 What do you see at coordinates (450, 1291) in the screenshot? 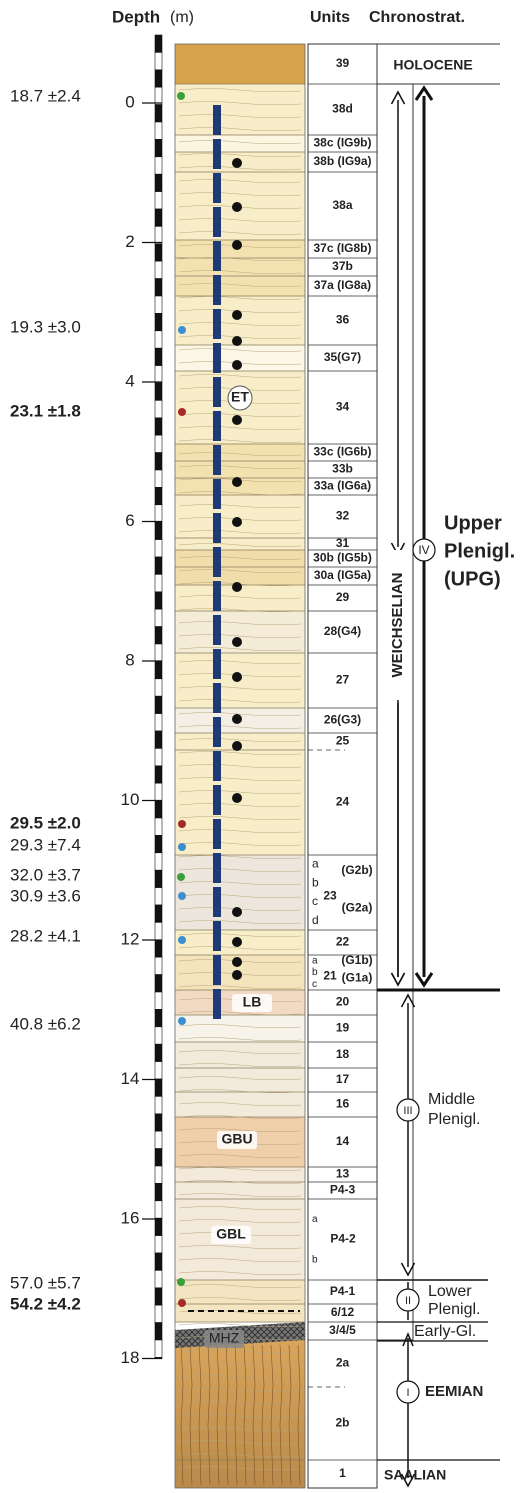
I see `period-label: Lower` at bounding box center [450, 1291].